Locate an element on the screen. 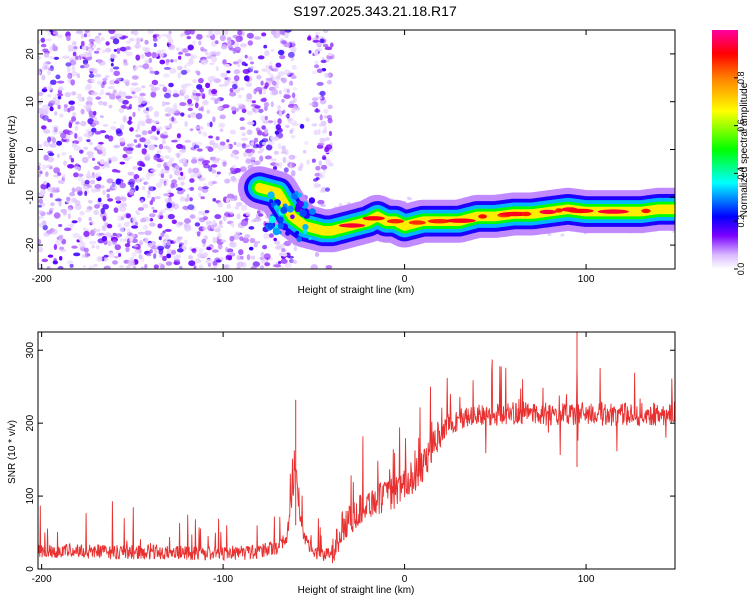 This screenshot has width=750, height=600. colorbar-tick-label: 0.8 is located at coordinates (741, 78).